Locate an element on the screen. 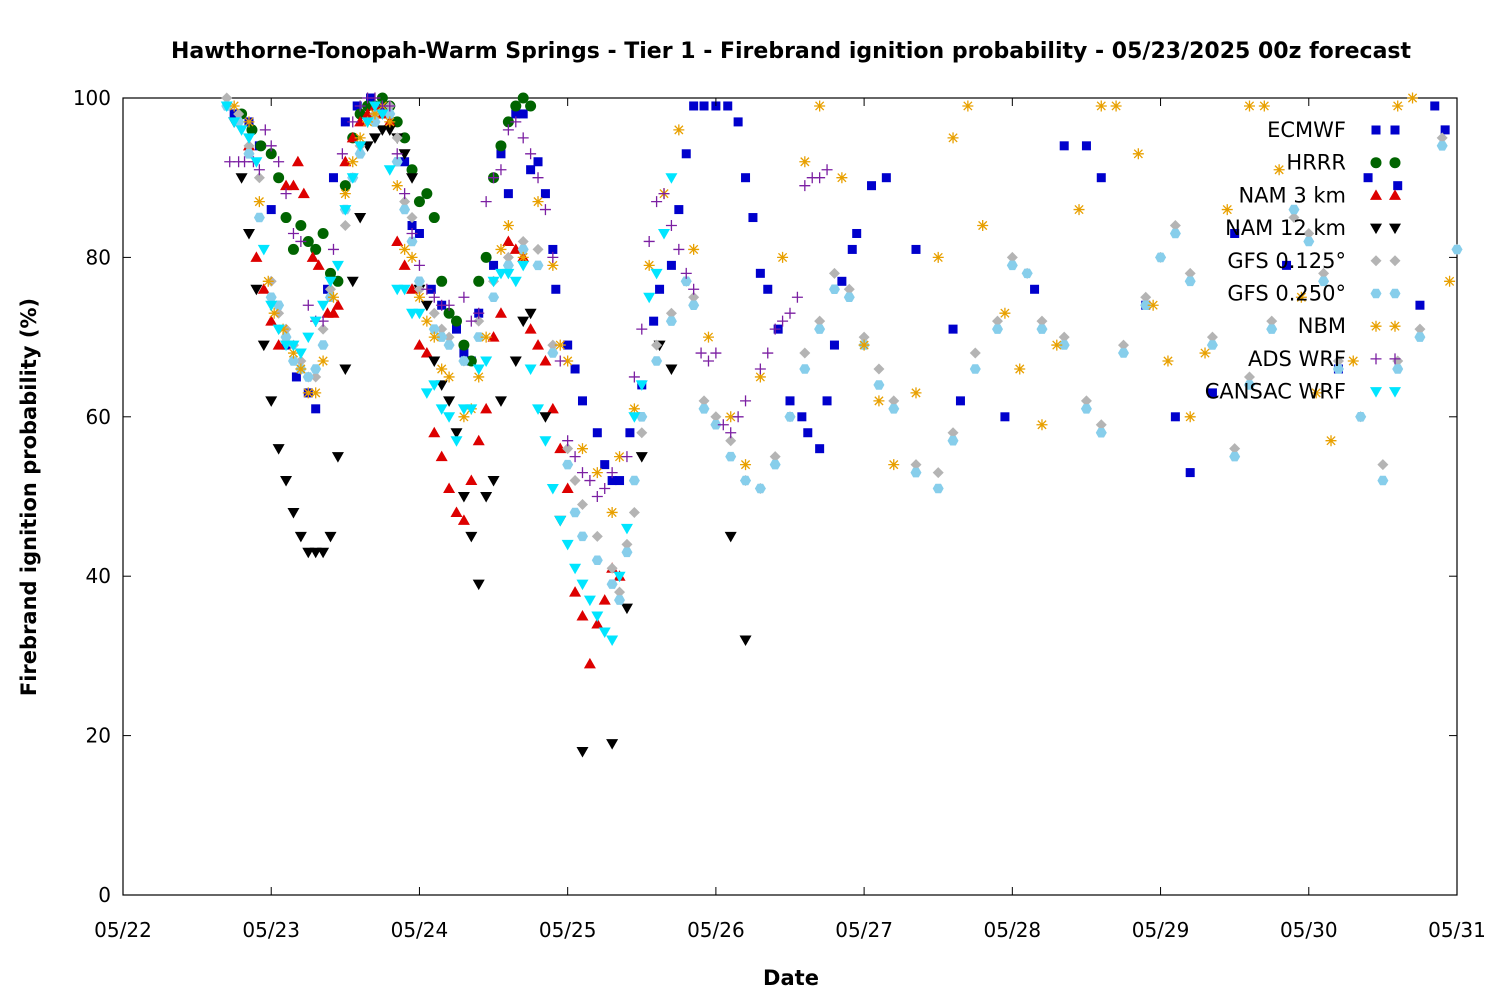 Image resolution: width=1500 pixels, height=1000 pixels. legend-label: NAM 3 km is located at coordinates (1292, 195).